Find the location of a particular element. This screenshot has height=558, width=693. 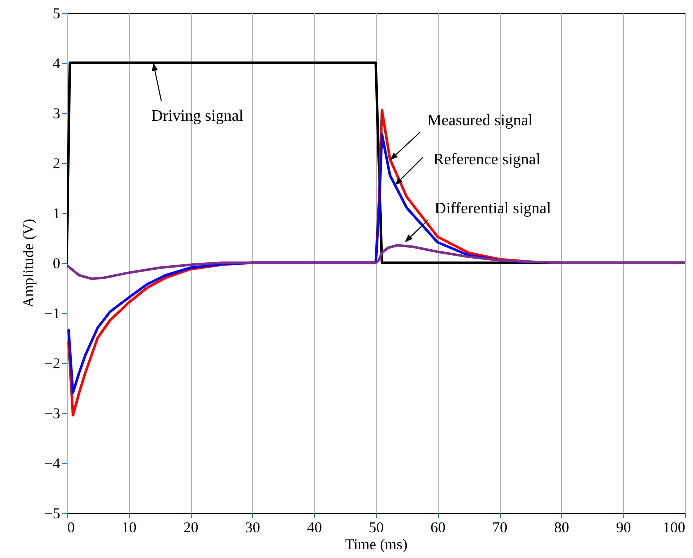

x-tick-label: 60 is located at coordinates (438, 528).